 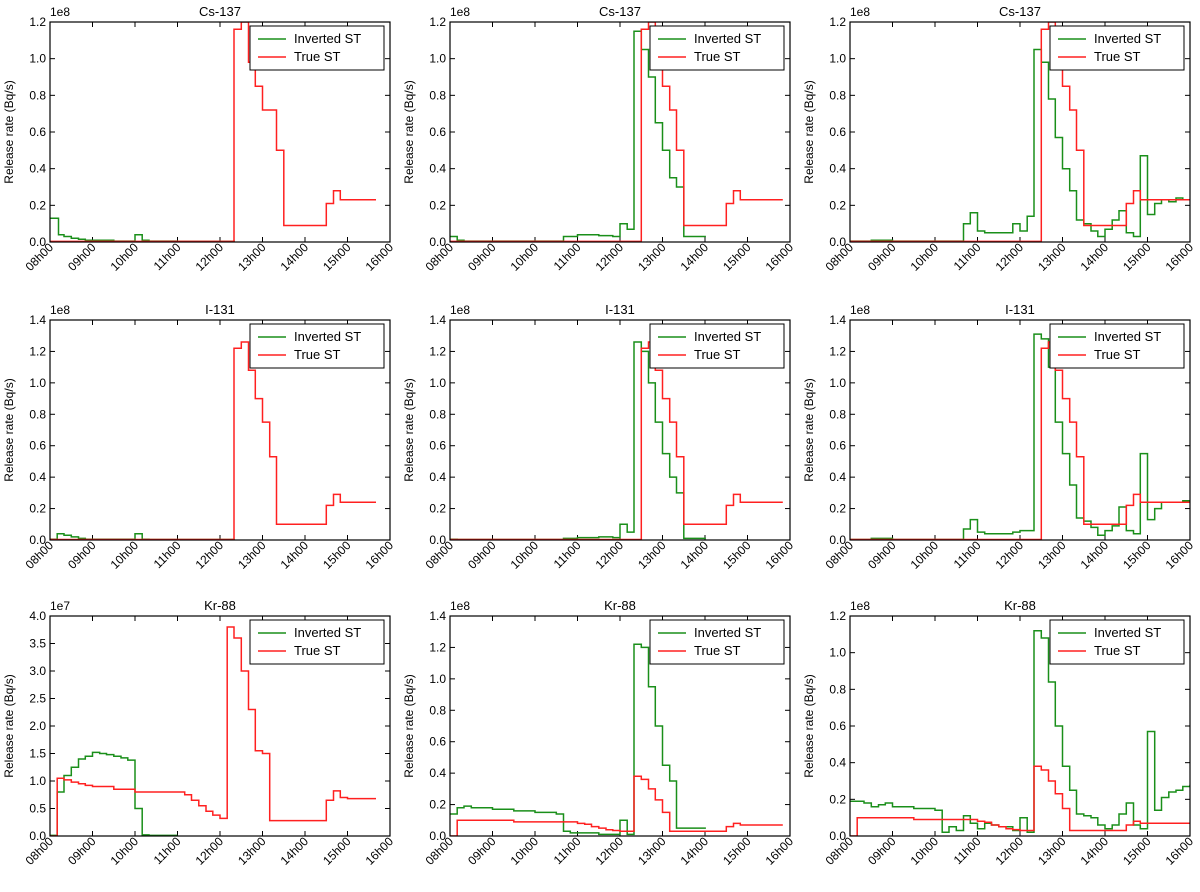 What do you see at coordinates (60, 606) in the screenshot?
I see `y-multiplier-label: 1e7` at bounding box center [60, 606].